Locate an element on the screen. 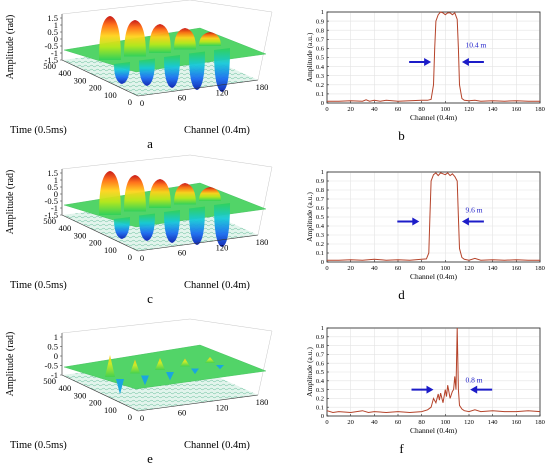 Image resolution: width=550 pixels, height=473 pixels. arrow-left-head is located at coordinates (430, 389).